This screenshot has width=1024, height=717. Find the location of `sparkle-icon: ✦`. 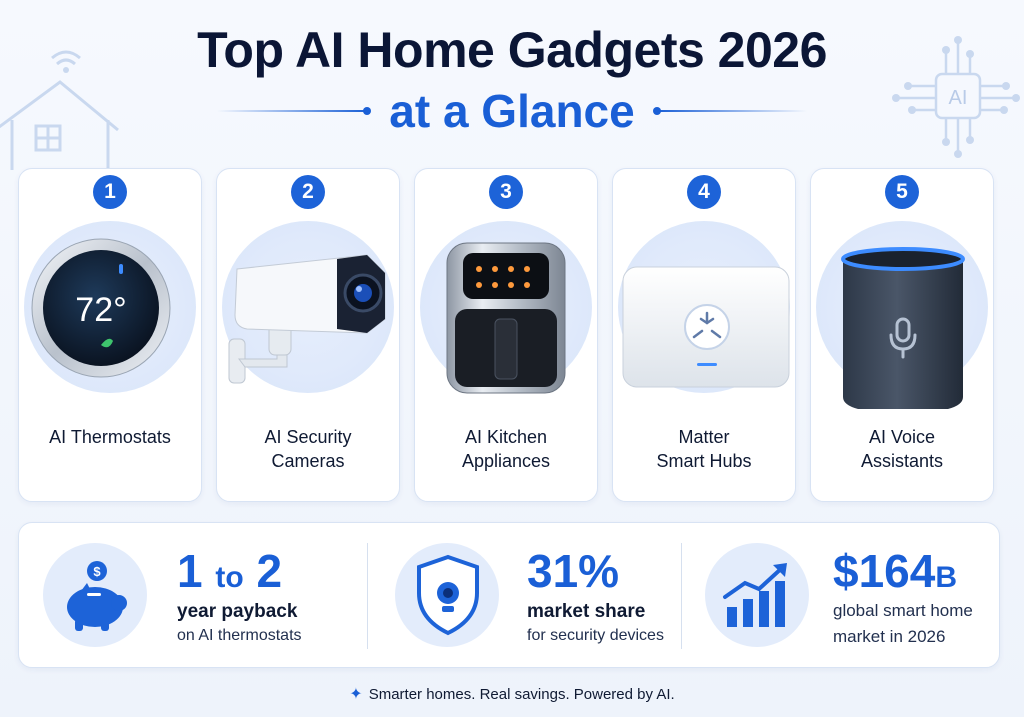

sparkle-icon: ✦ is located at coordinates (356, 694).